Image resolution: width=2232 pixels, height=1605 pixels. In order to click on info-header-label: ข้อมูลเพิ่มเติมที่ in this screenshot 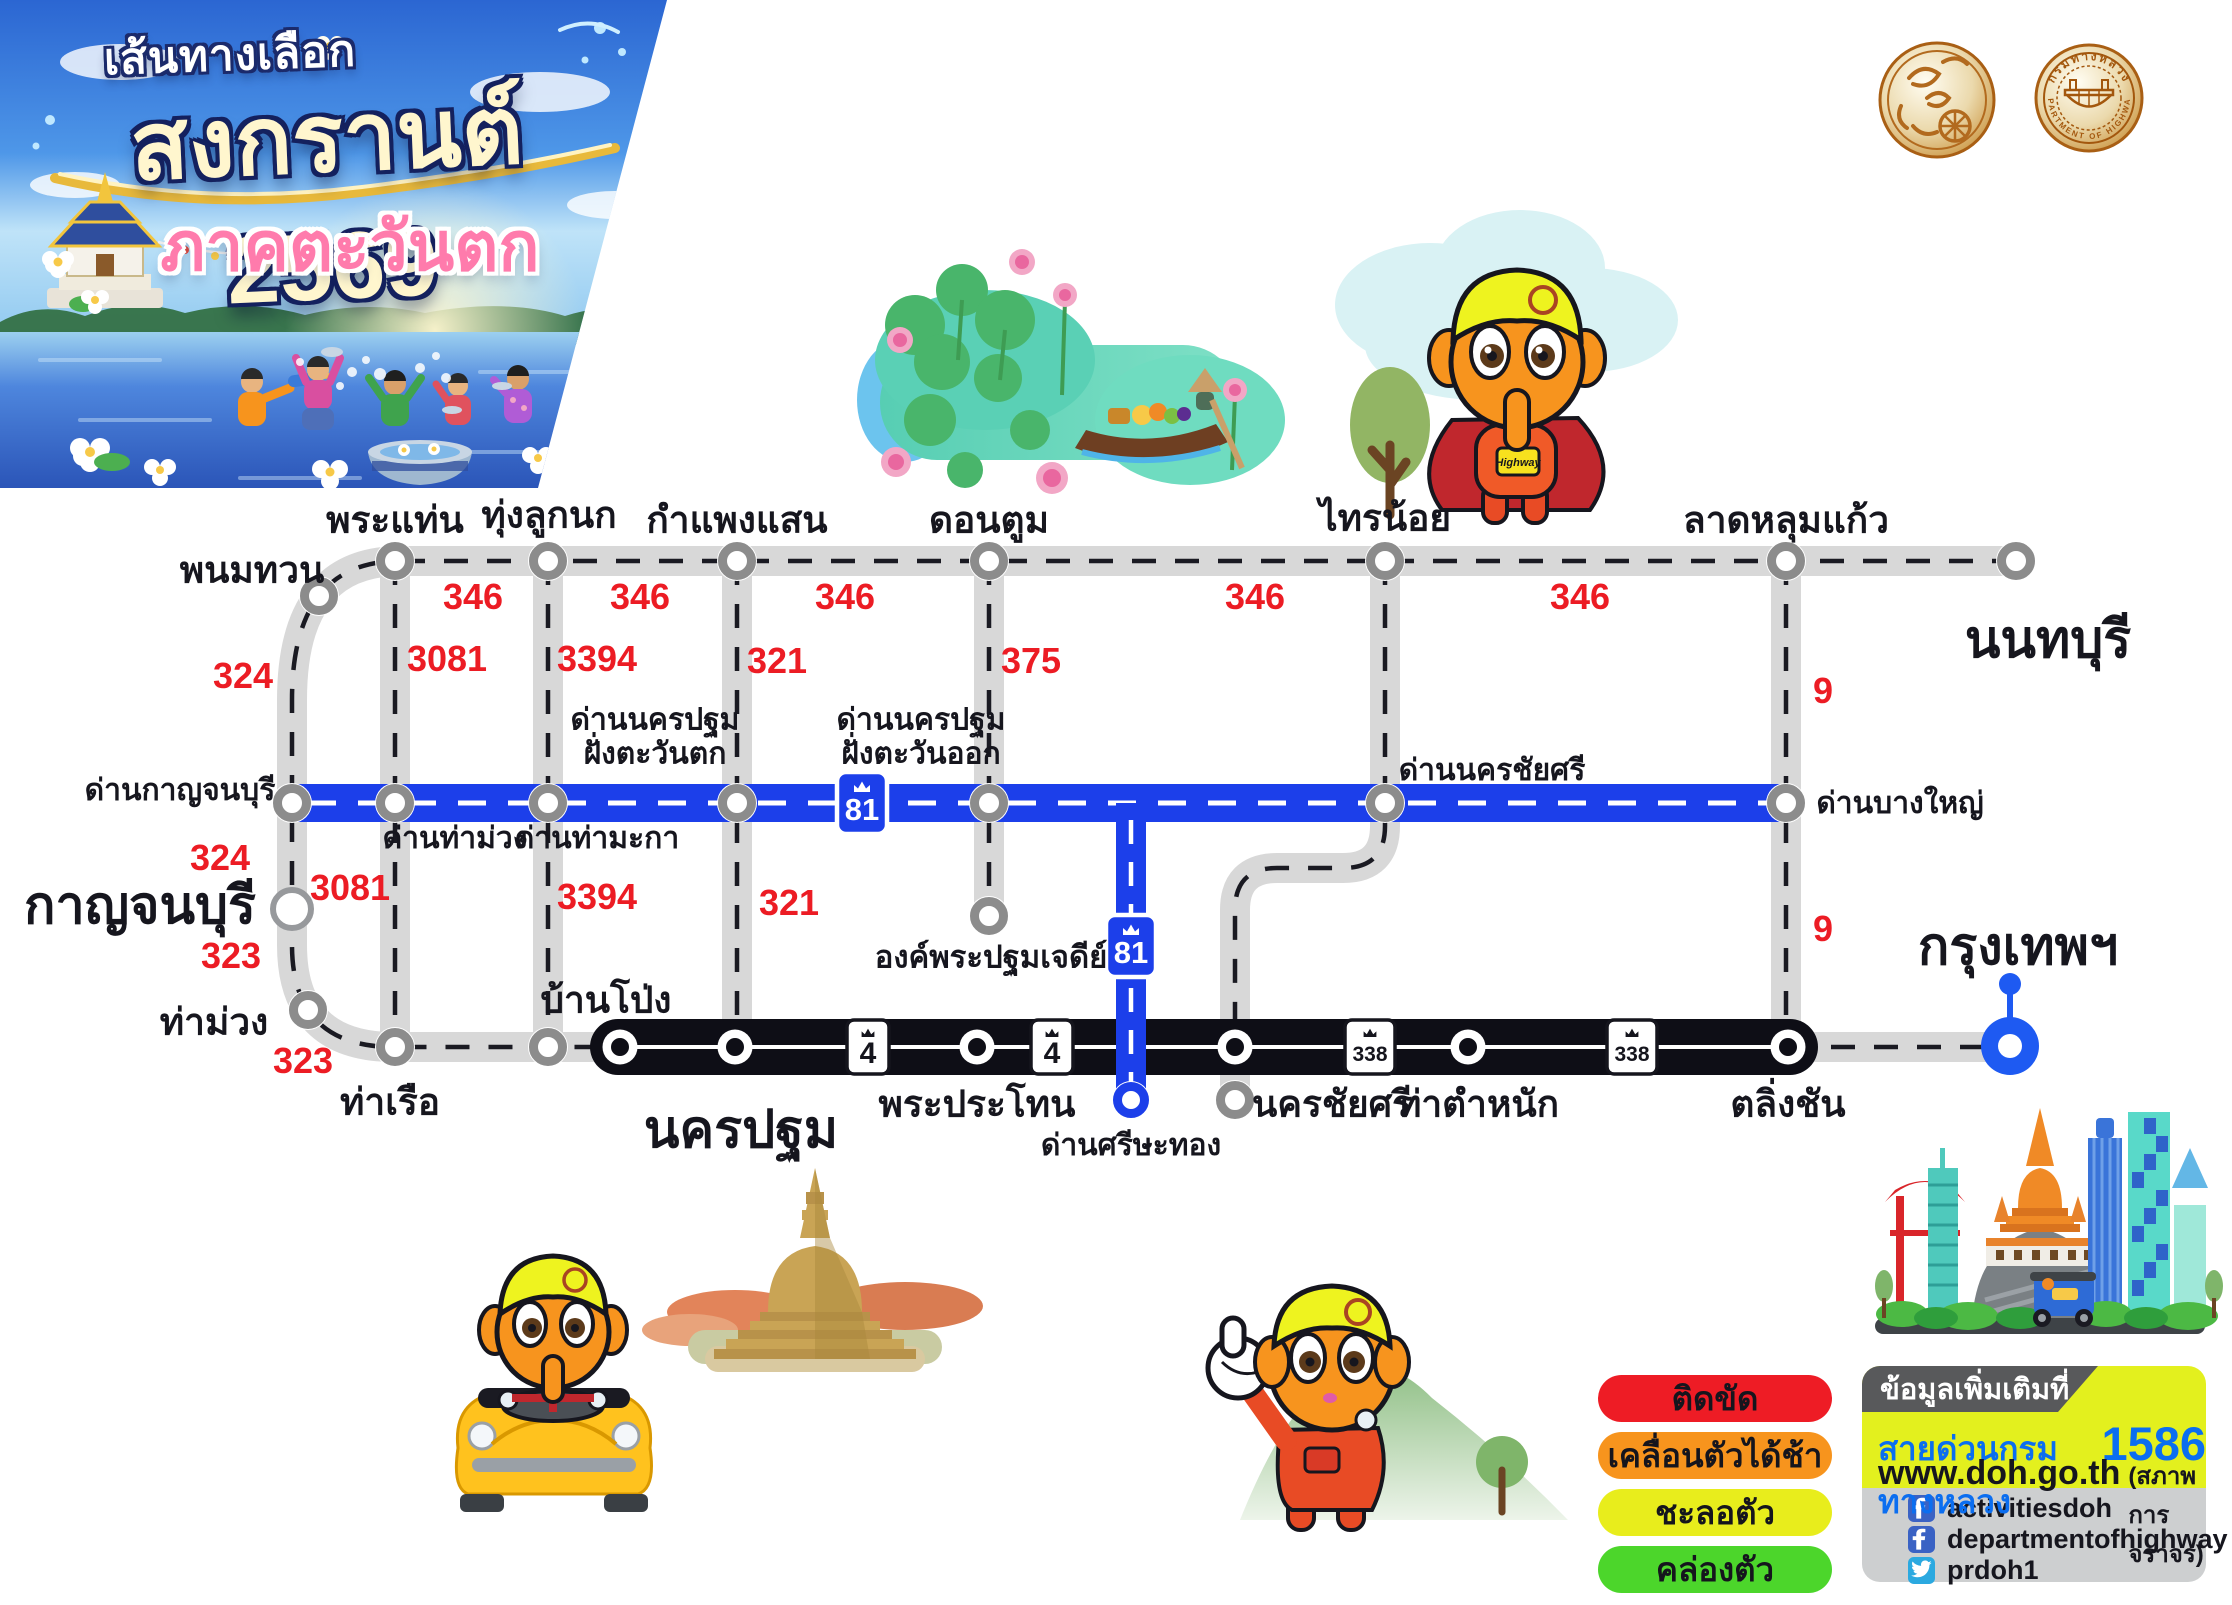, I will do `click(1975, 1390)`.